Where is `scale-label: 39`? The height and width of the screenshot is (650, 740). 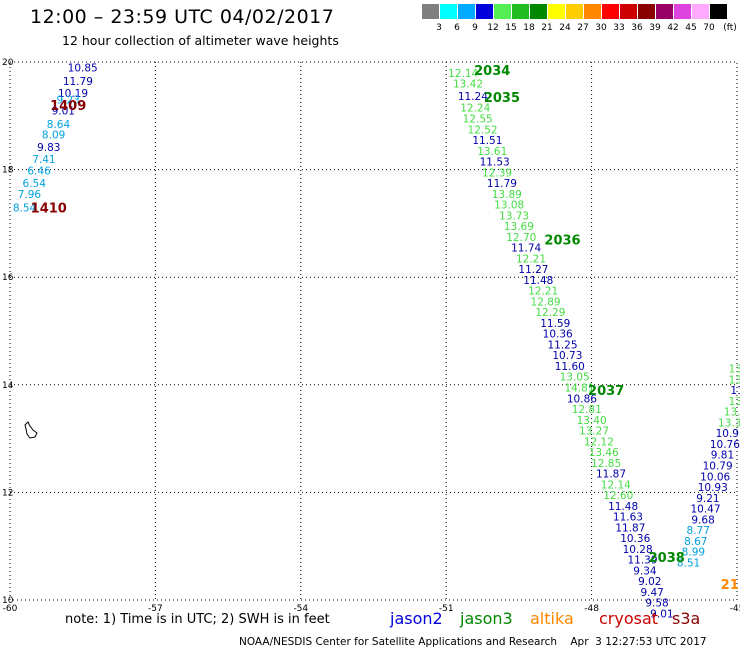
scale-label: 39 is located at coordinates (655, 28).